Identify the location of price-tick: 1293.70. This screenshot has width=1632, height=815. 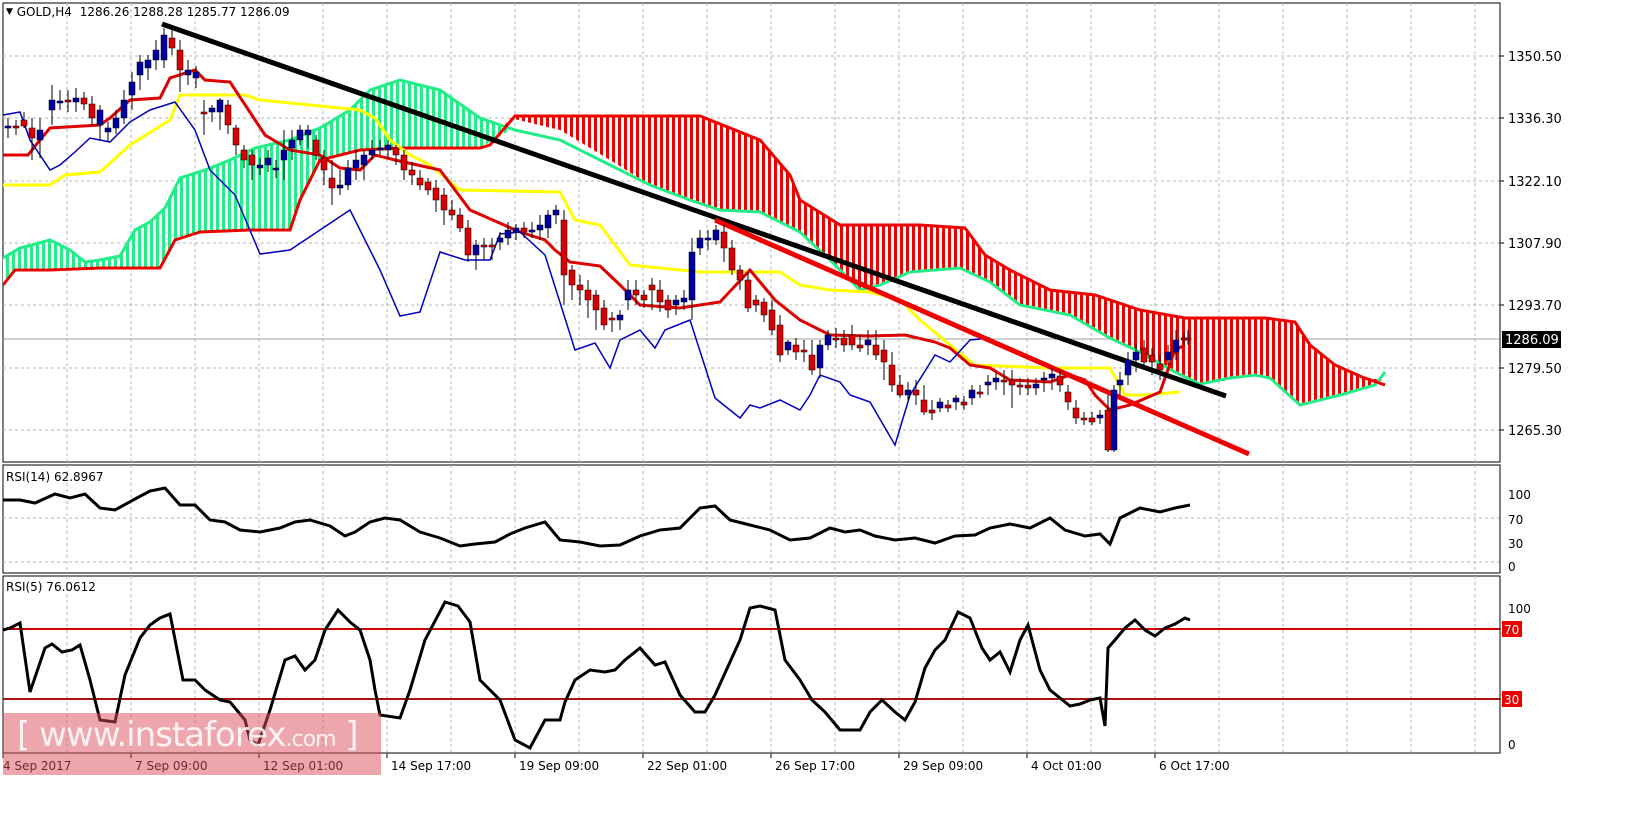
(1535, 306).